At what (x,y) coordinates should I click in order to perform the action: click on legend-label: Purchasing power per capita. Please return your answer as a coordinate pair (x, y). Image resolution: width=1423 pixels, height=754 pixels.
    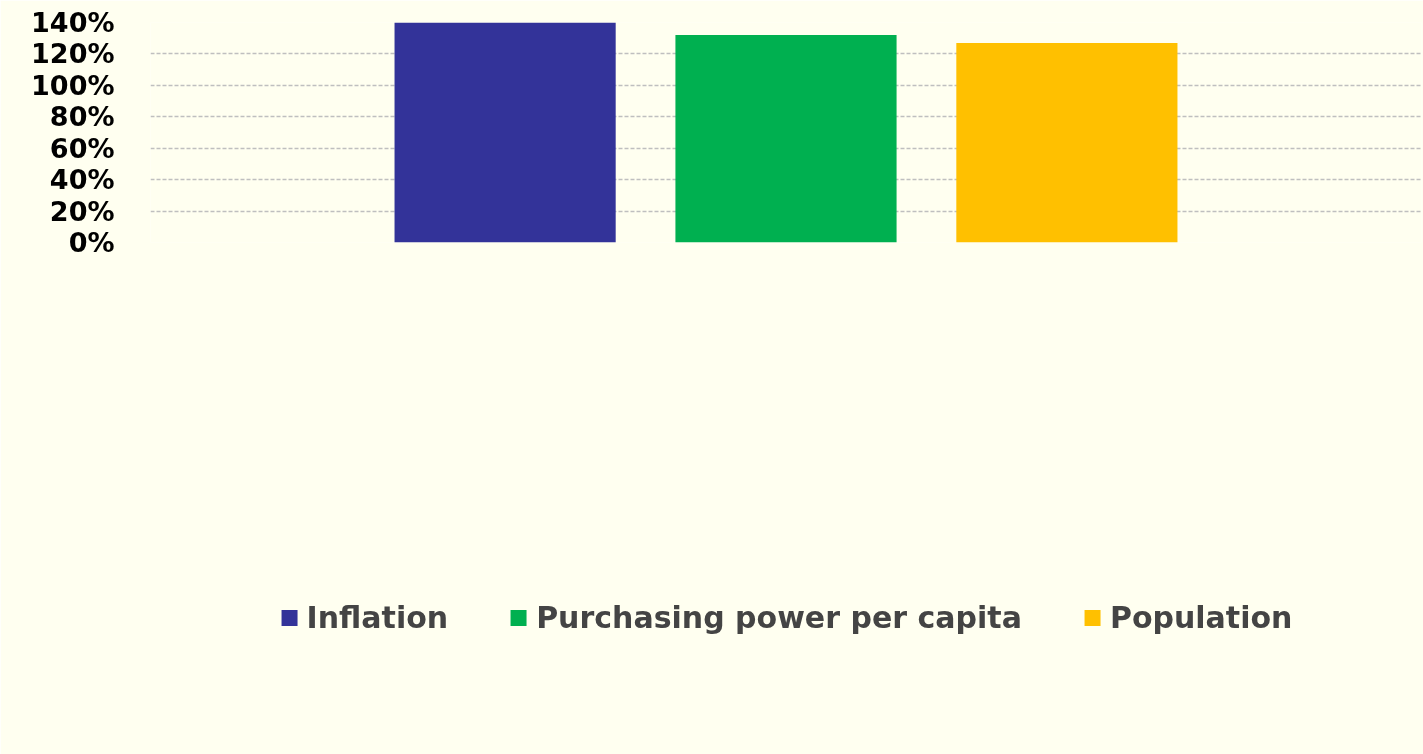
    Looking at the image, I should click on (779, 617).